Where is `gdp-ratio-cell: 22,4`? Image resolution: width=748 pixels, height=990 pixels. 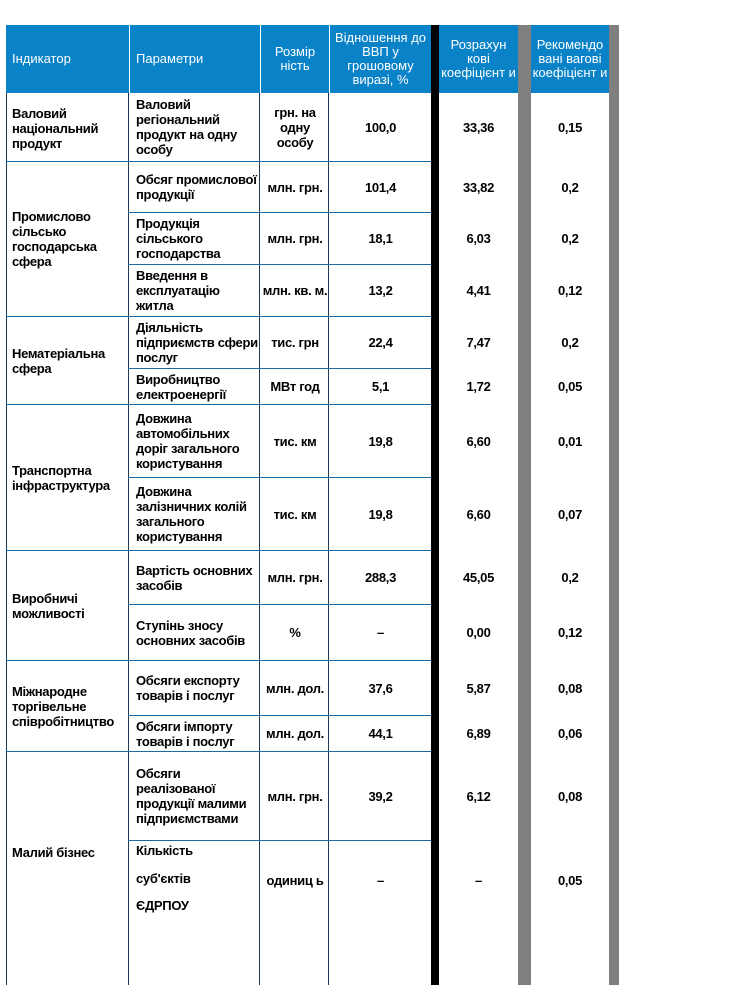 gdp-ratio-cell: 22,4 is located at coordinates (380, 342).